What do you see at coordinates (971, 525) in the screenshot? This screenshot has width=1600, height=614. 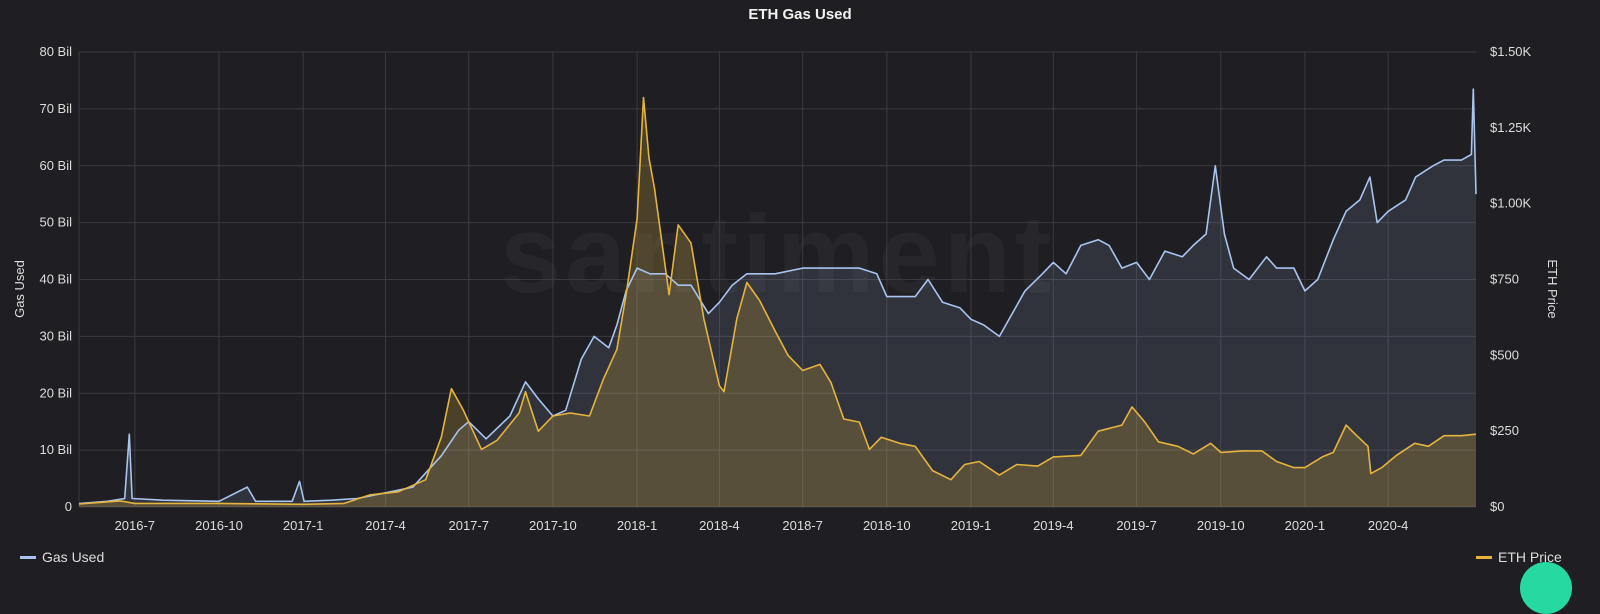 I see `x-tick-label: 2019-1` at bounding box center [971, 525].